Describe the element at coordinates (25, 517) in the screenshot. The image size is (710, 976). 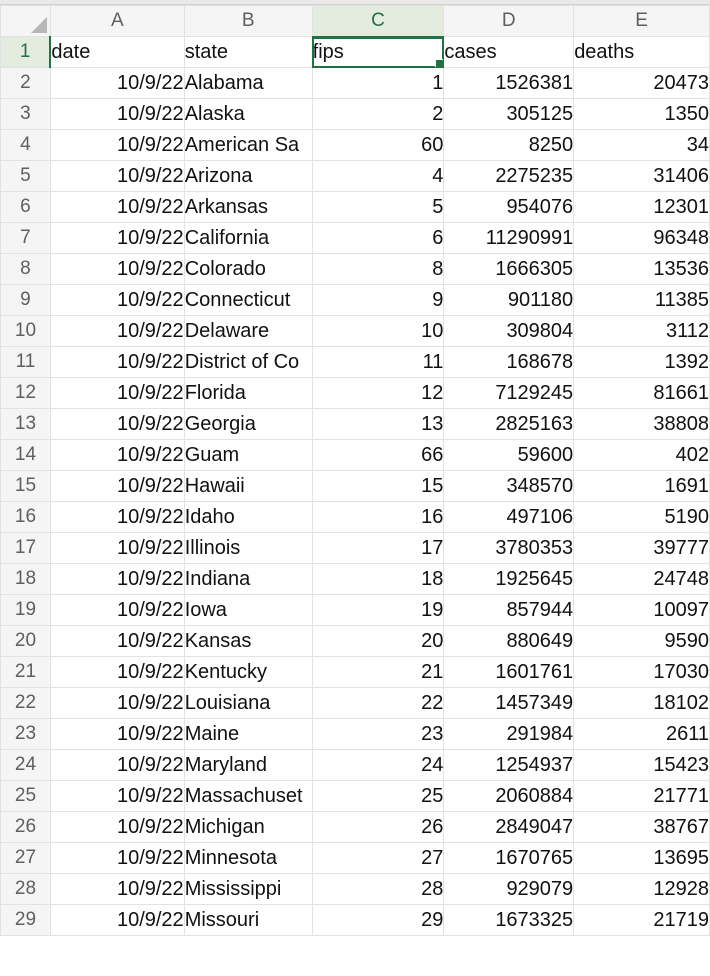
I see `row-header: 16` at that location.